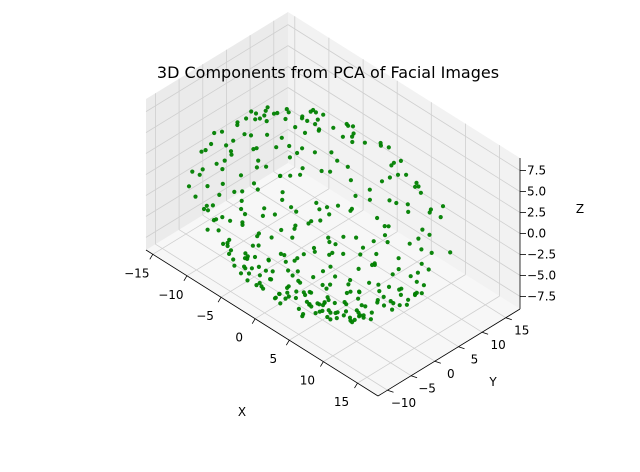 The height and width of the screenshot is (472, 640). What do you see at coordinates (536, 192) in the screenshot?
I see `z-tick-label: 5.0` at bounding box center [536, 192].